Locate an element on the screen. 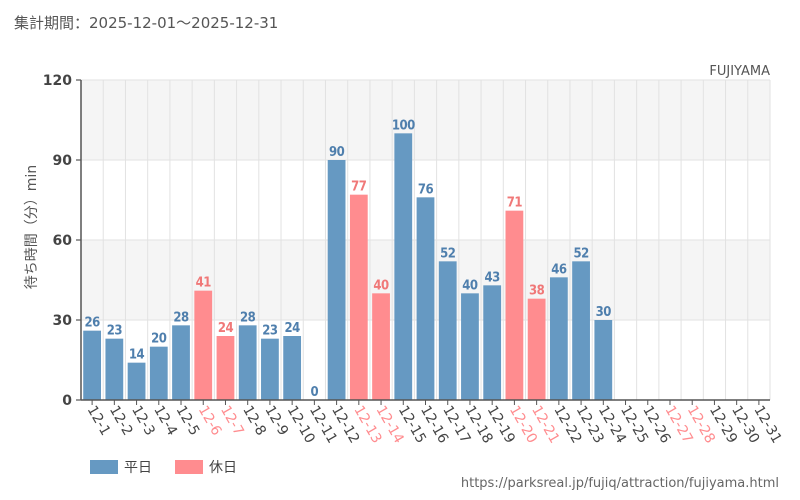 The width and height of the screenshot is (800, 500). legend-swatch-weekday is located at coordinates (104, 467).